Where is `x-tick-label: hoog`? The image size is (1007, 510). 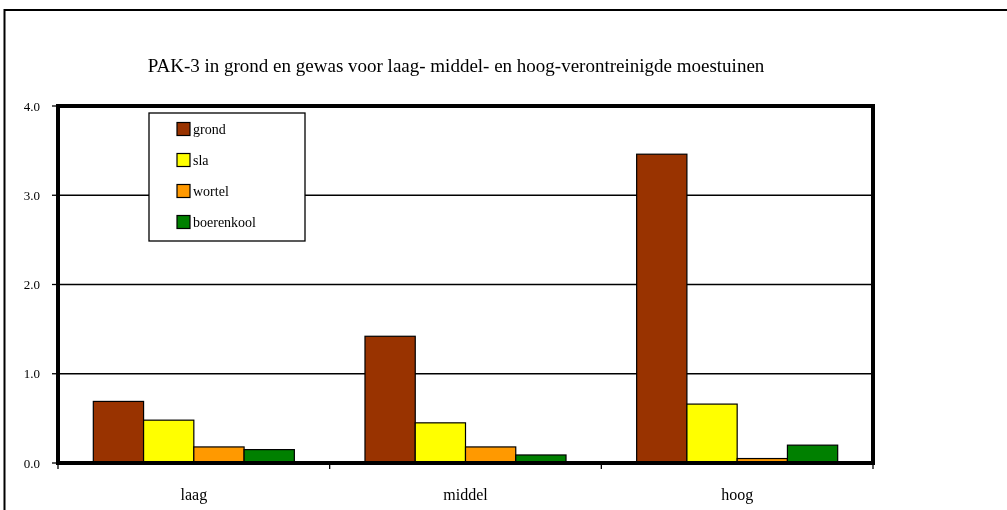
x-tick-label: hoog is located at coordinates (737, 495).